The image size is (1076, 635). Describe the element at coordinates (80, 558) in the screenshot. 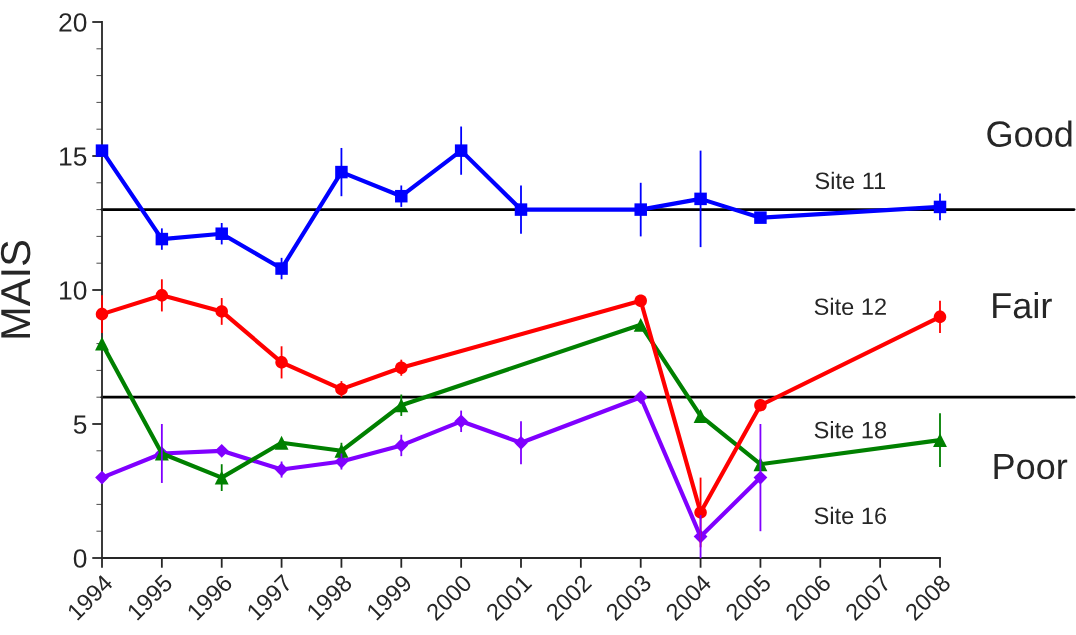

I see `y-tick-label: 0` at that location.